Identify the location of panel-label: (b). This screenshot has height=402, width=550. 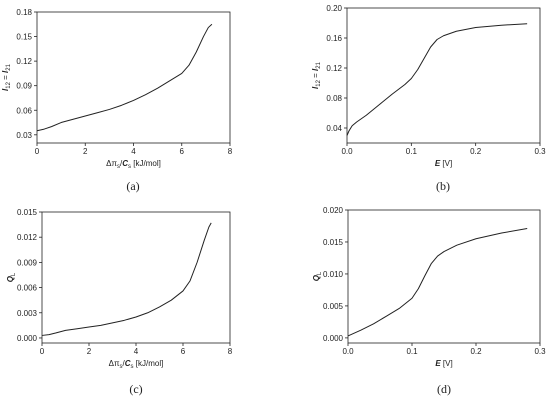
(443, 186).